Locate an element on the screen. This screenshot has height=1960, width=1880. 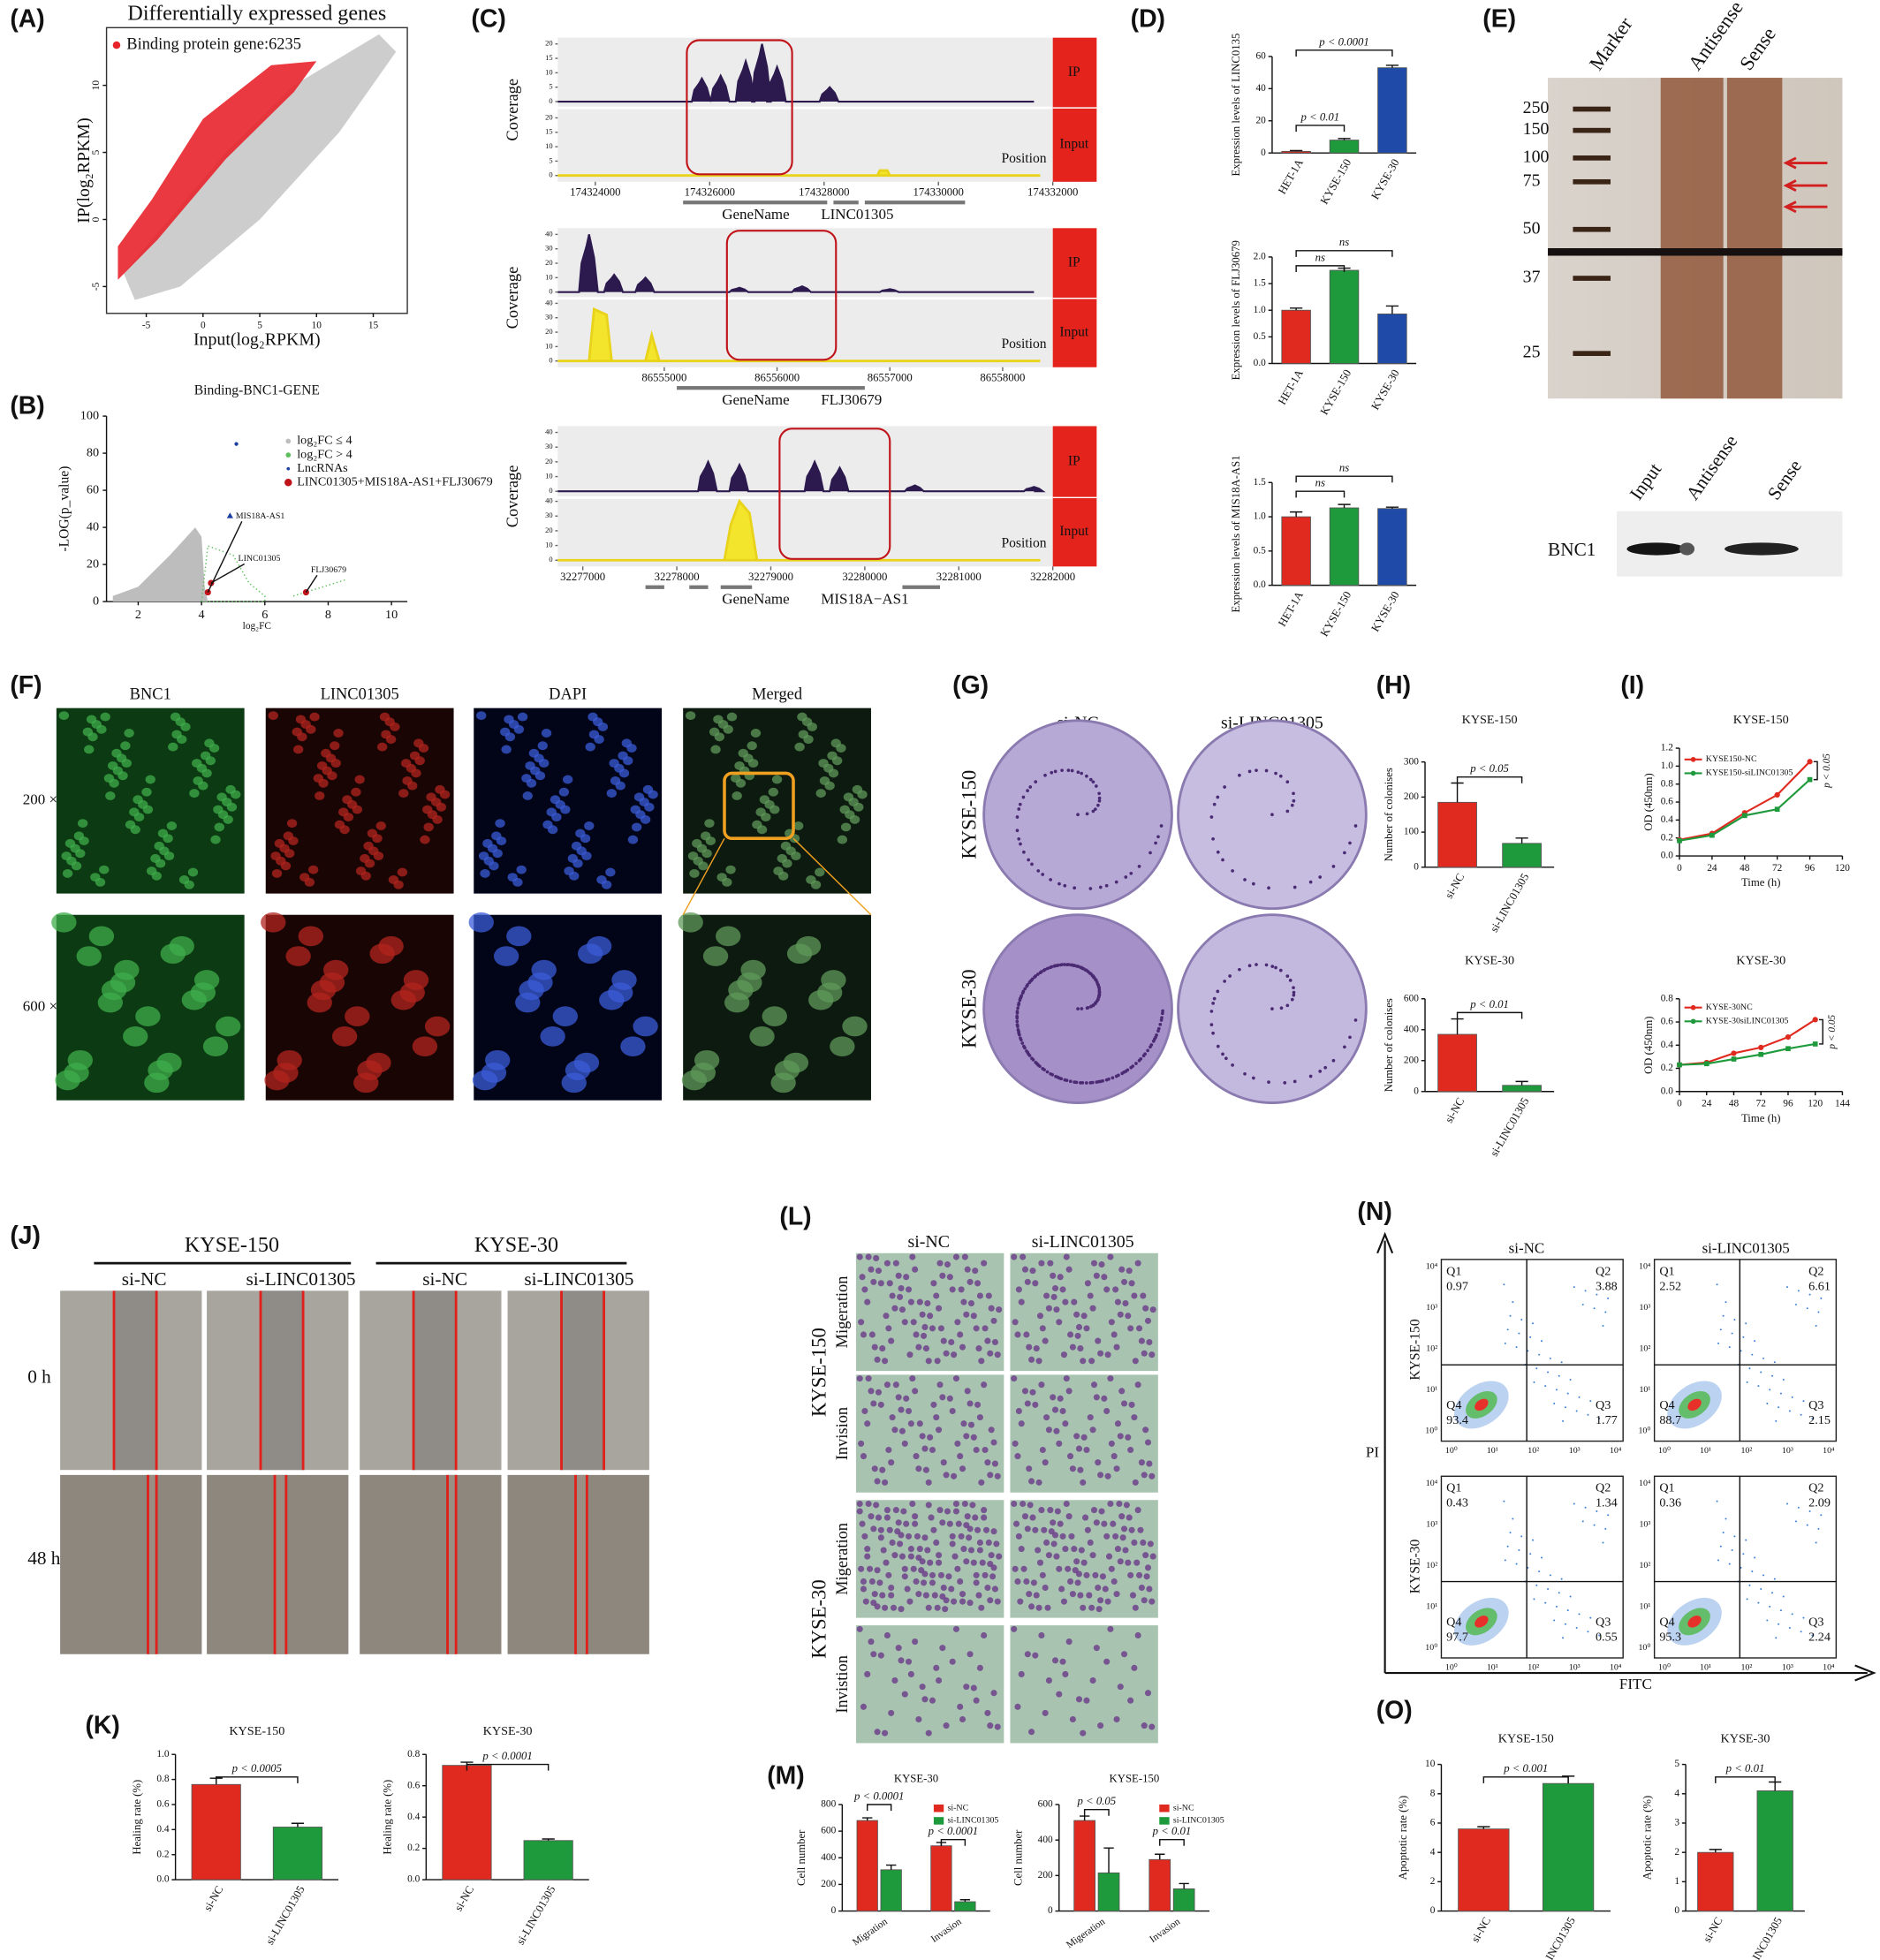
arrow is located at coordinates (1805, 186).